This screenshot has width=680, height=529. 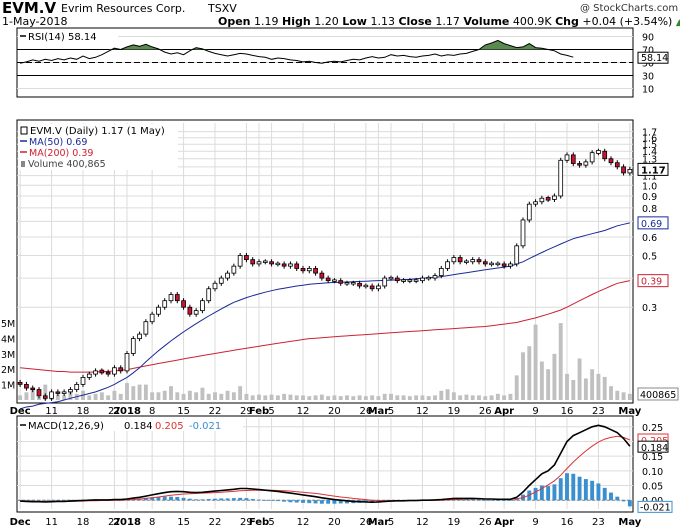 What do you see at coordinates (296, 21) in the screenshot?
I see `high-label: High` at bounding box center [296, 21].